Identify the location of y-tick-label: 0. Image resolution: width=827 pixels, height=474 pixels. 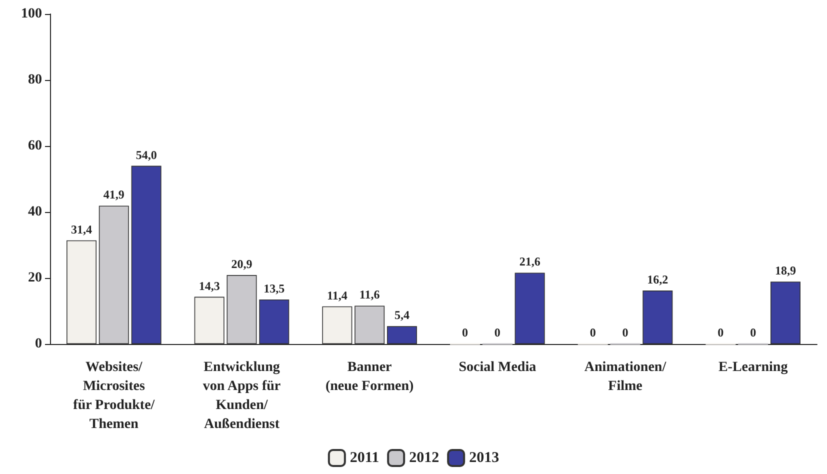
(38, 344).